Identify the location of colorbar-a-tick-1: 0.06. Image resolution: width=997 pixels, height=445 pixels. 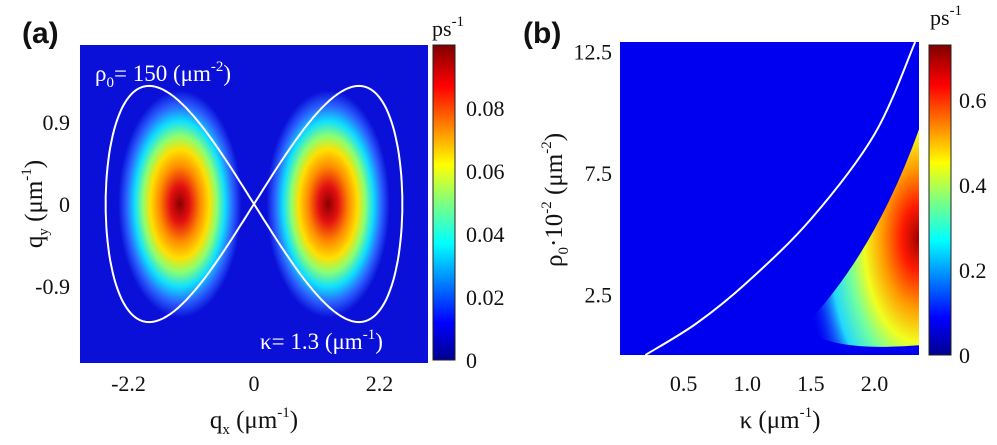
(485, 171).